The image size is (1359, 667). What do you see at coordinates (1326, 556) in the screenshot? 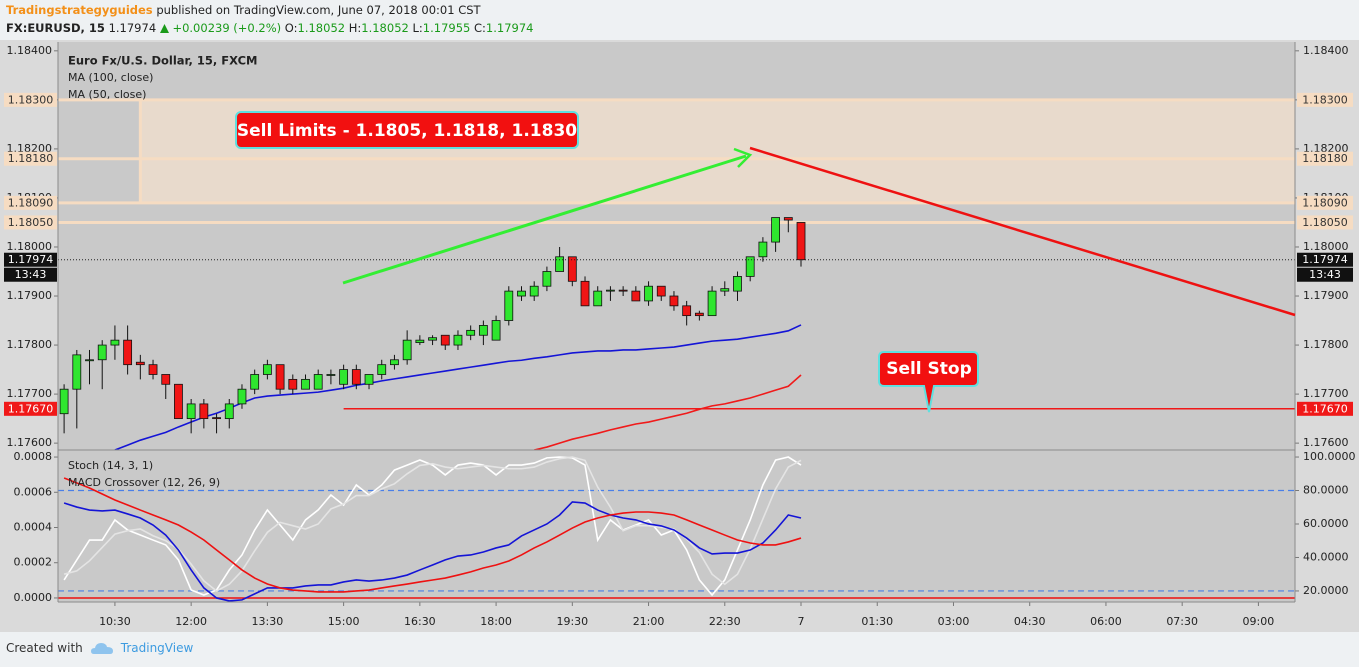
I see `y-tick-label: 40.0000` at bounding box center [1326, 556].